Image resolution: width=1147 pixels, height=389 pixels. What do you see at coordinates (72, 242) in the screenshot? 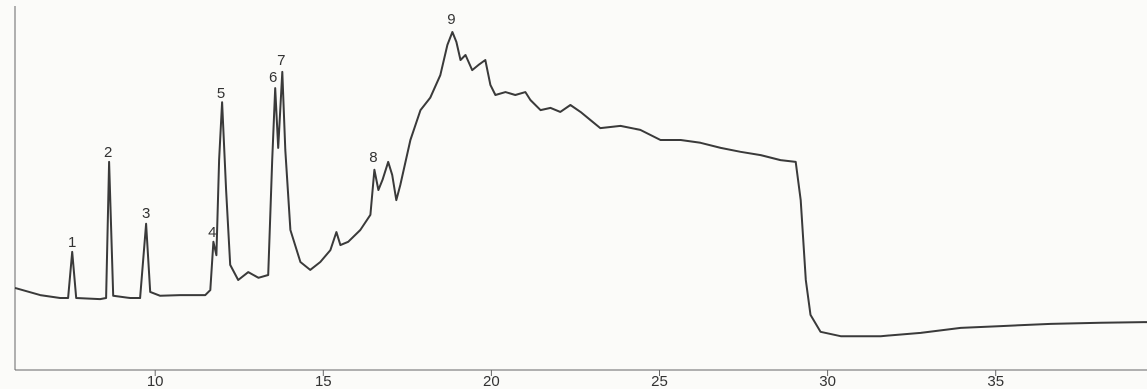
I see `peak-label: 1` at bounding box center [72, 242].